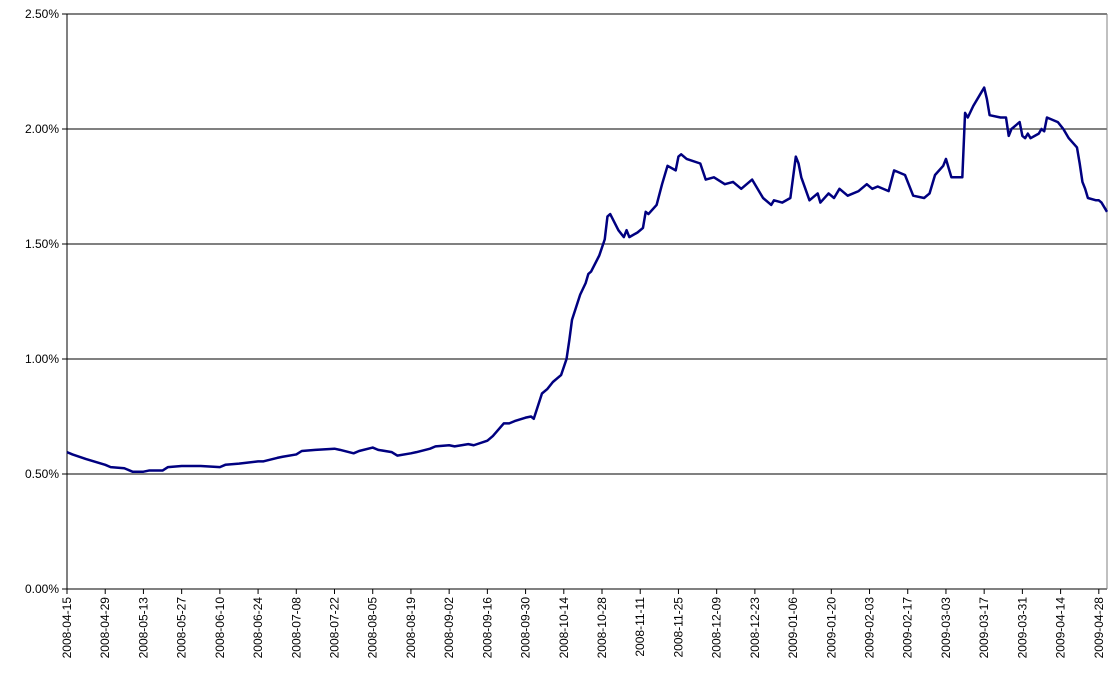  Describe the element at coordinates (984, 628) in the screenshot. I see `x-tick-label: 2009-03-17` at that location.